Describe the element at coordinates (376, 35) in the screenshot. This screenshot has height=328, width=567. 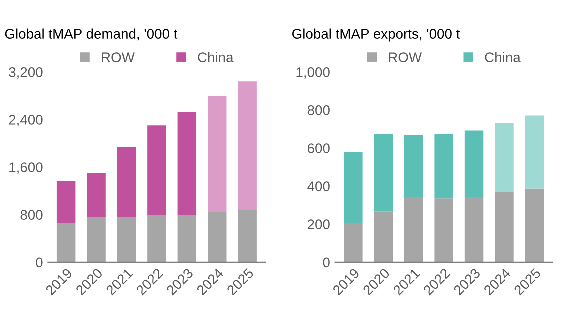
I see `chart-title: Global tMAP exports, '000 t` at that location.